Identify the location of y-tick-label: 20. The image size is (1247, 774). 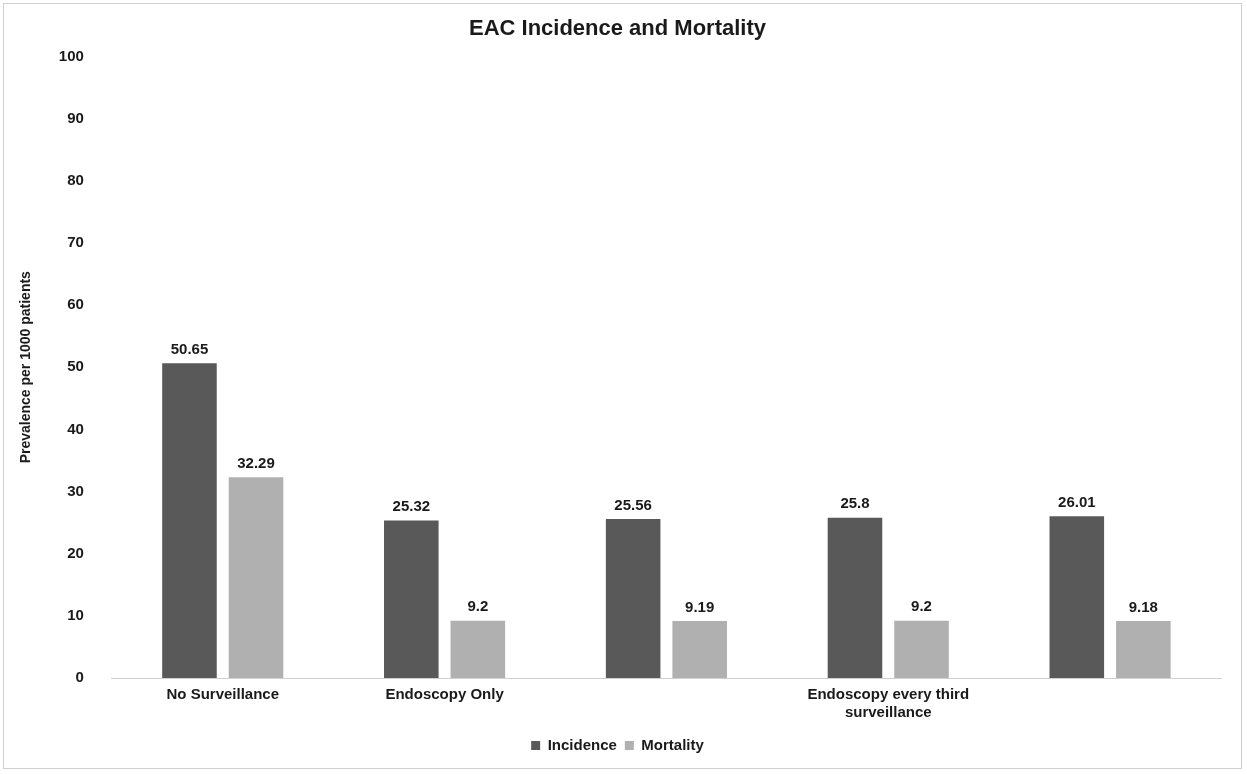
(75, 552).